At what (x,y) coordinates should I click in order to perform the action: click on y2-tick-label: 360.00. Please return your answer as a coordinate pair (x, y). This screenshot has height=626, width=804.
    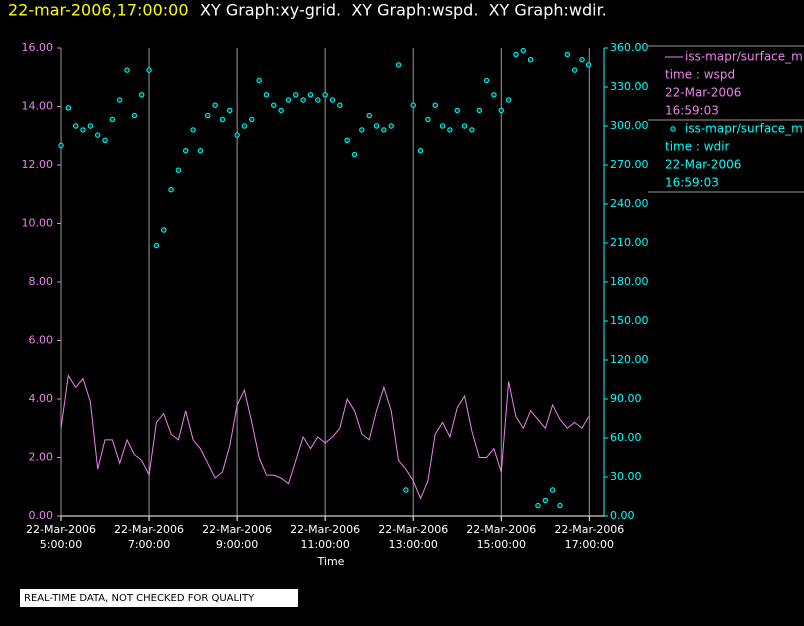
    Looking at the image, I should click on (629, 47).